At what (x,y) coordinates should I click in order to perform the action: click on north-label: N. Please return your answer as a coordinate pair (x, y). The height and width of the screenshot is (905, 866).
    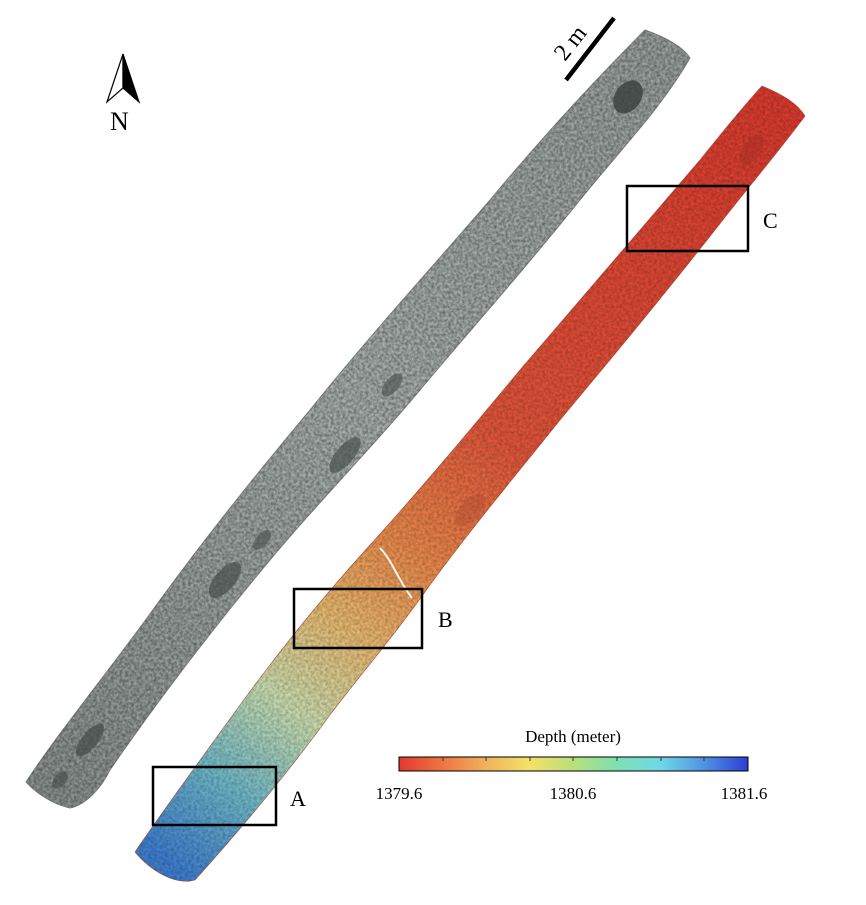
    Looking at the image, I should click on (119, 121).